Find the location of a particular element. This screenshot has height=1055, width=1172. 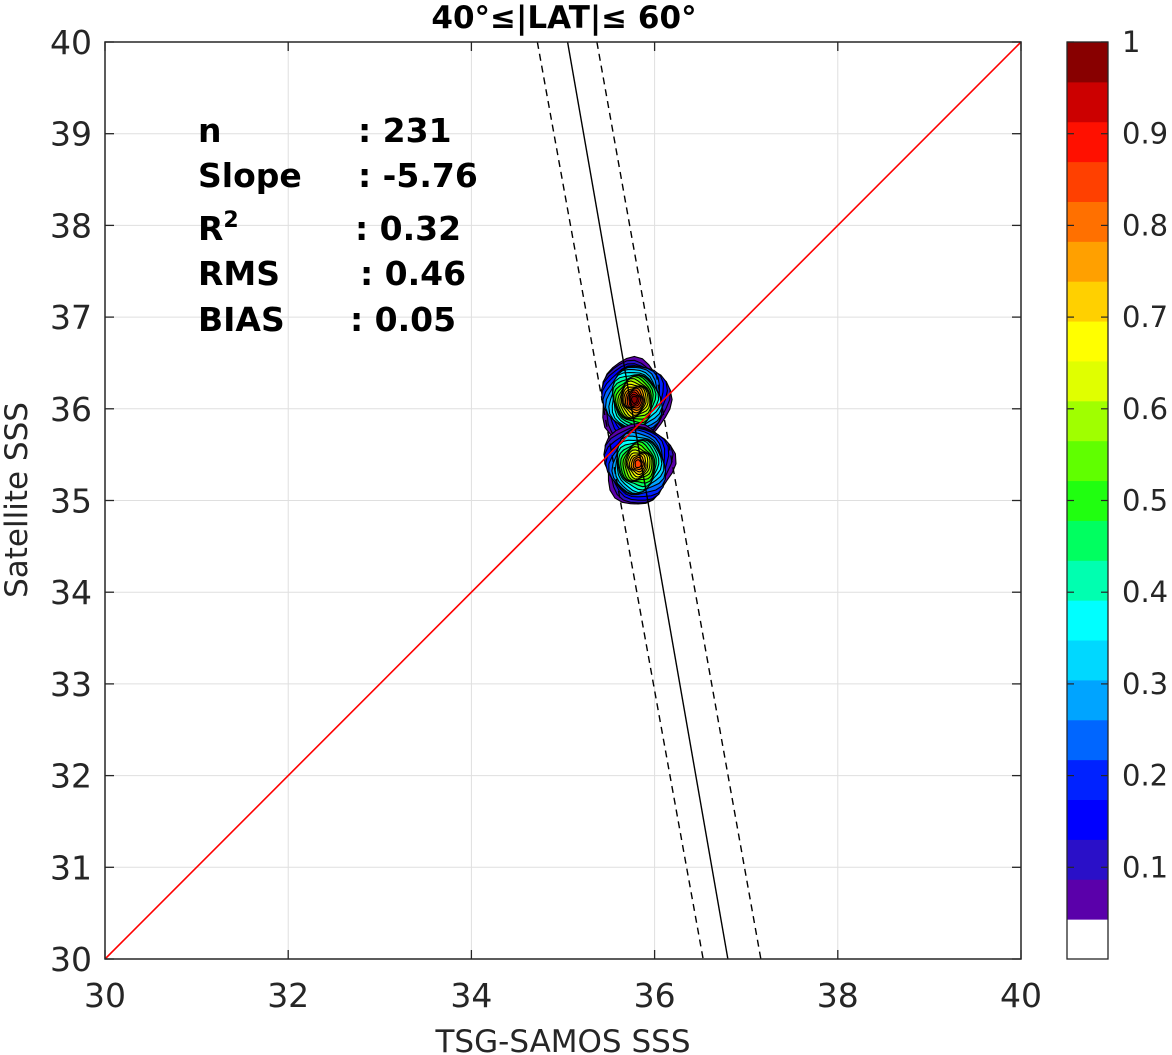

stat-name: Slope is located at coordinates (250, 175).